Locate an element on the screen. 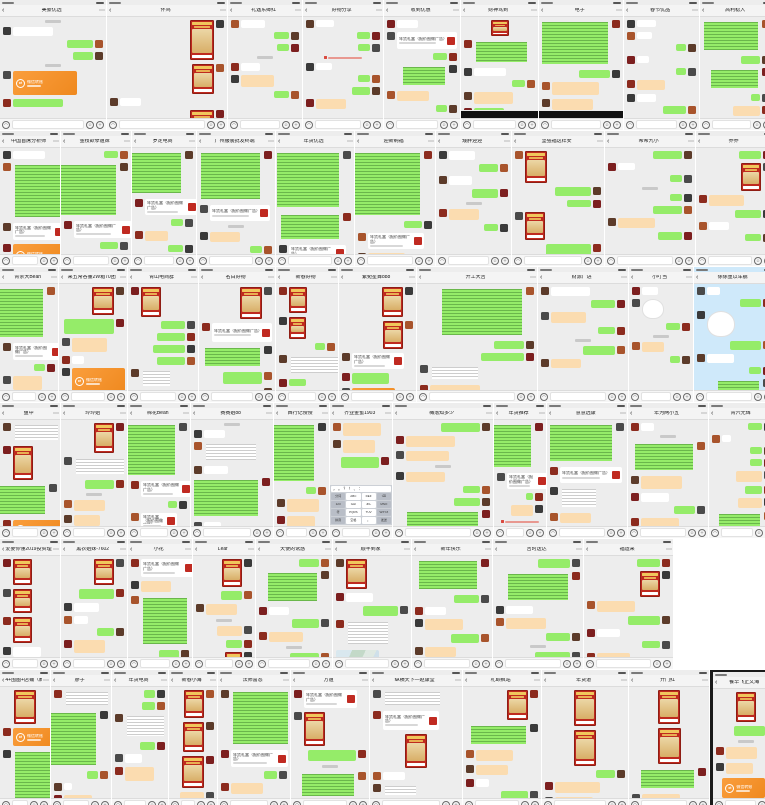 This screenshot has width=765, height=805. promo-poster-image is located at coordinates (745, 707).